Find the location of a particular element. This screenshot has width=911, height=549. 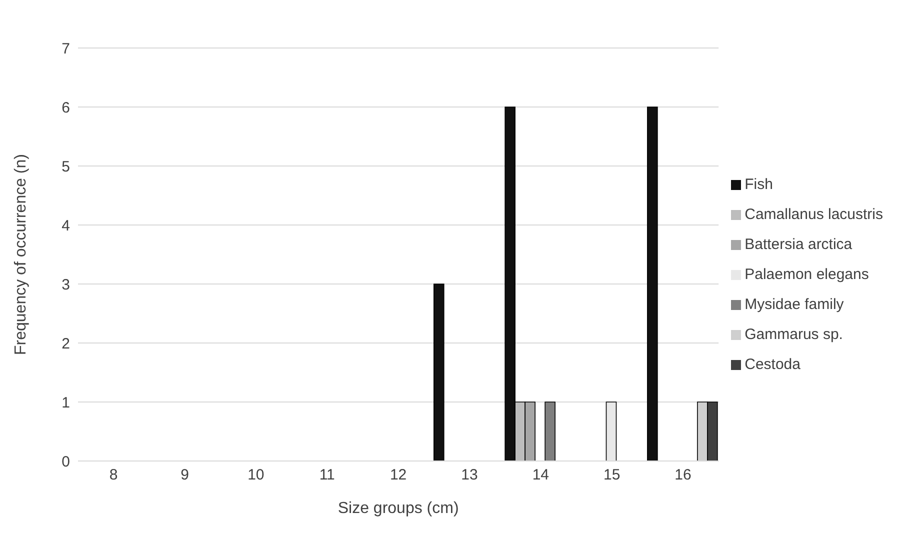

x-tick-label: 12 is located at coordinates (398, 475).